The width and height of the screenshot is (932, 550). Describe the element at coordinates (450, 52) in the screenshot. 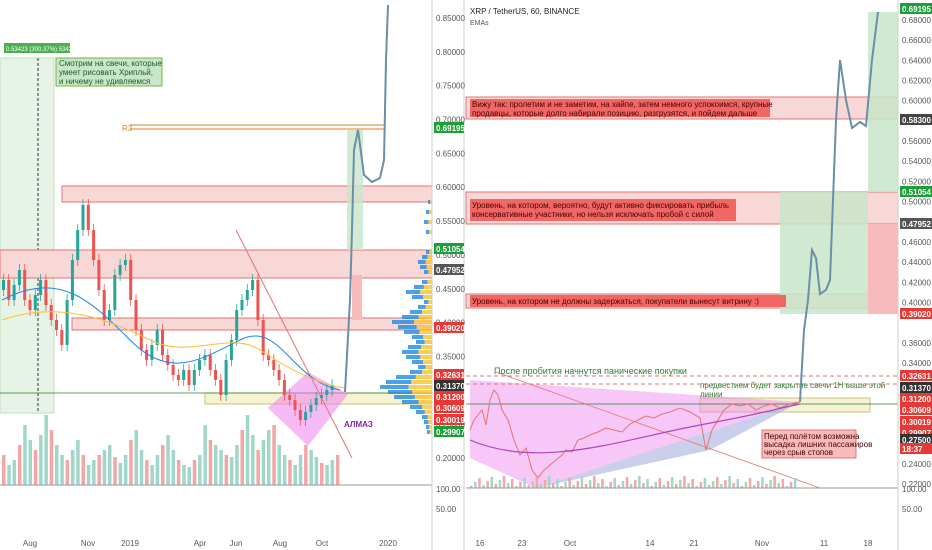

I see `left-y-tick-label: 0.80000` at that location.